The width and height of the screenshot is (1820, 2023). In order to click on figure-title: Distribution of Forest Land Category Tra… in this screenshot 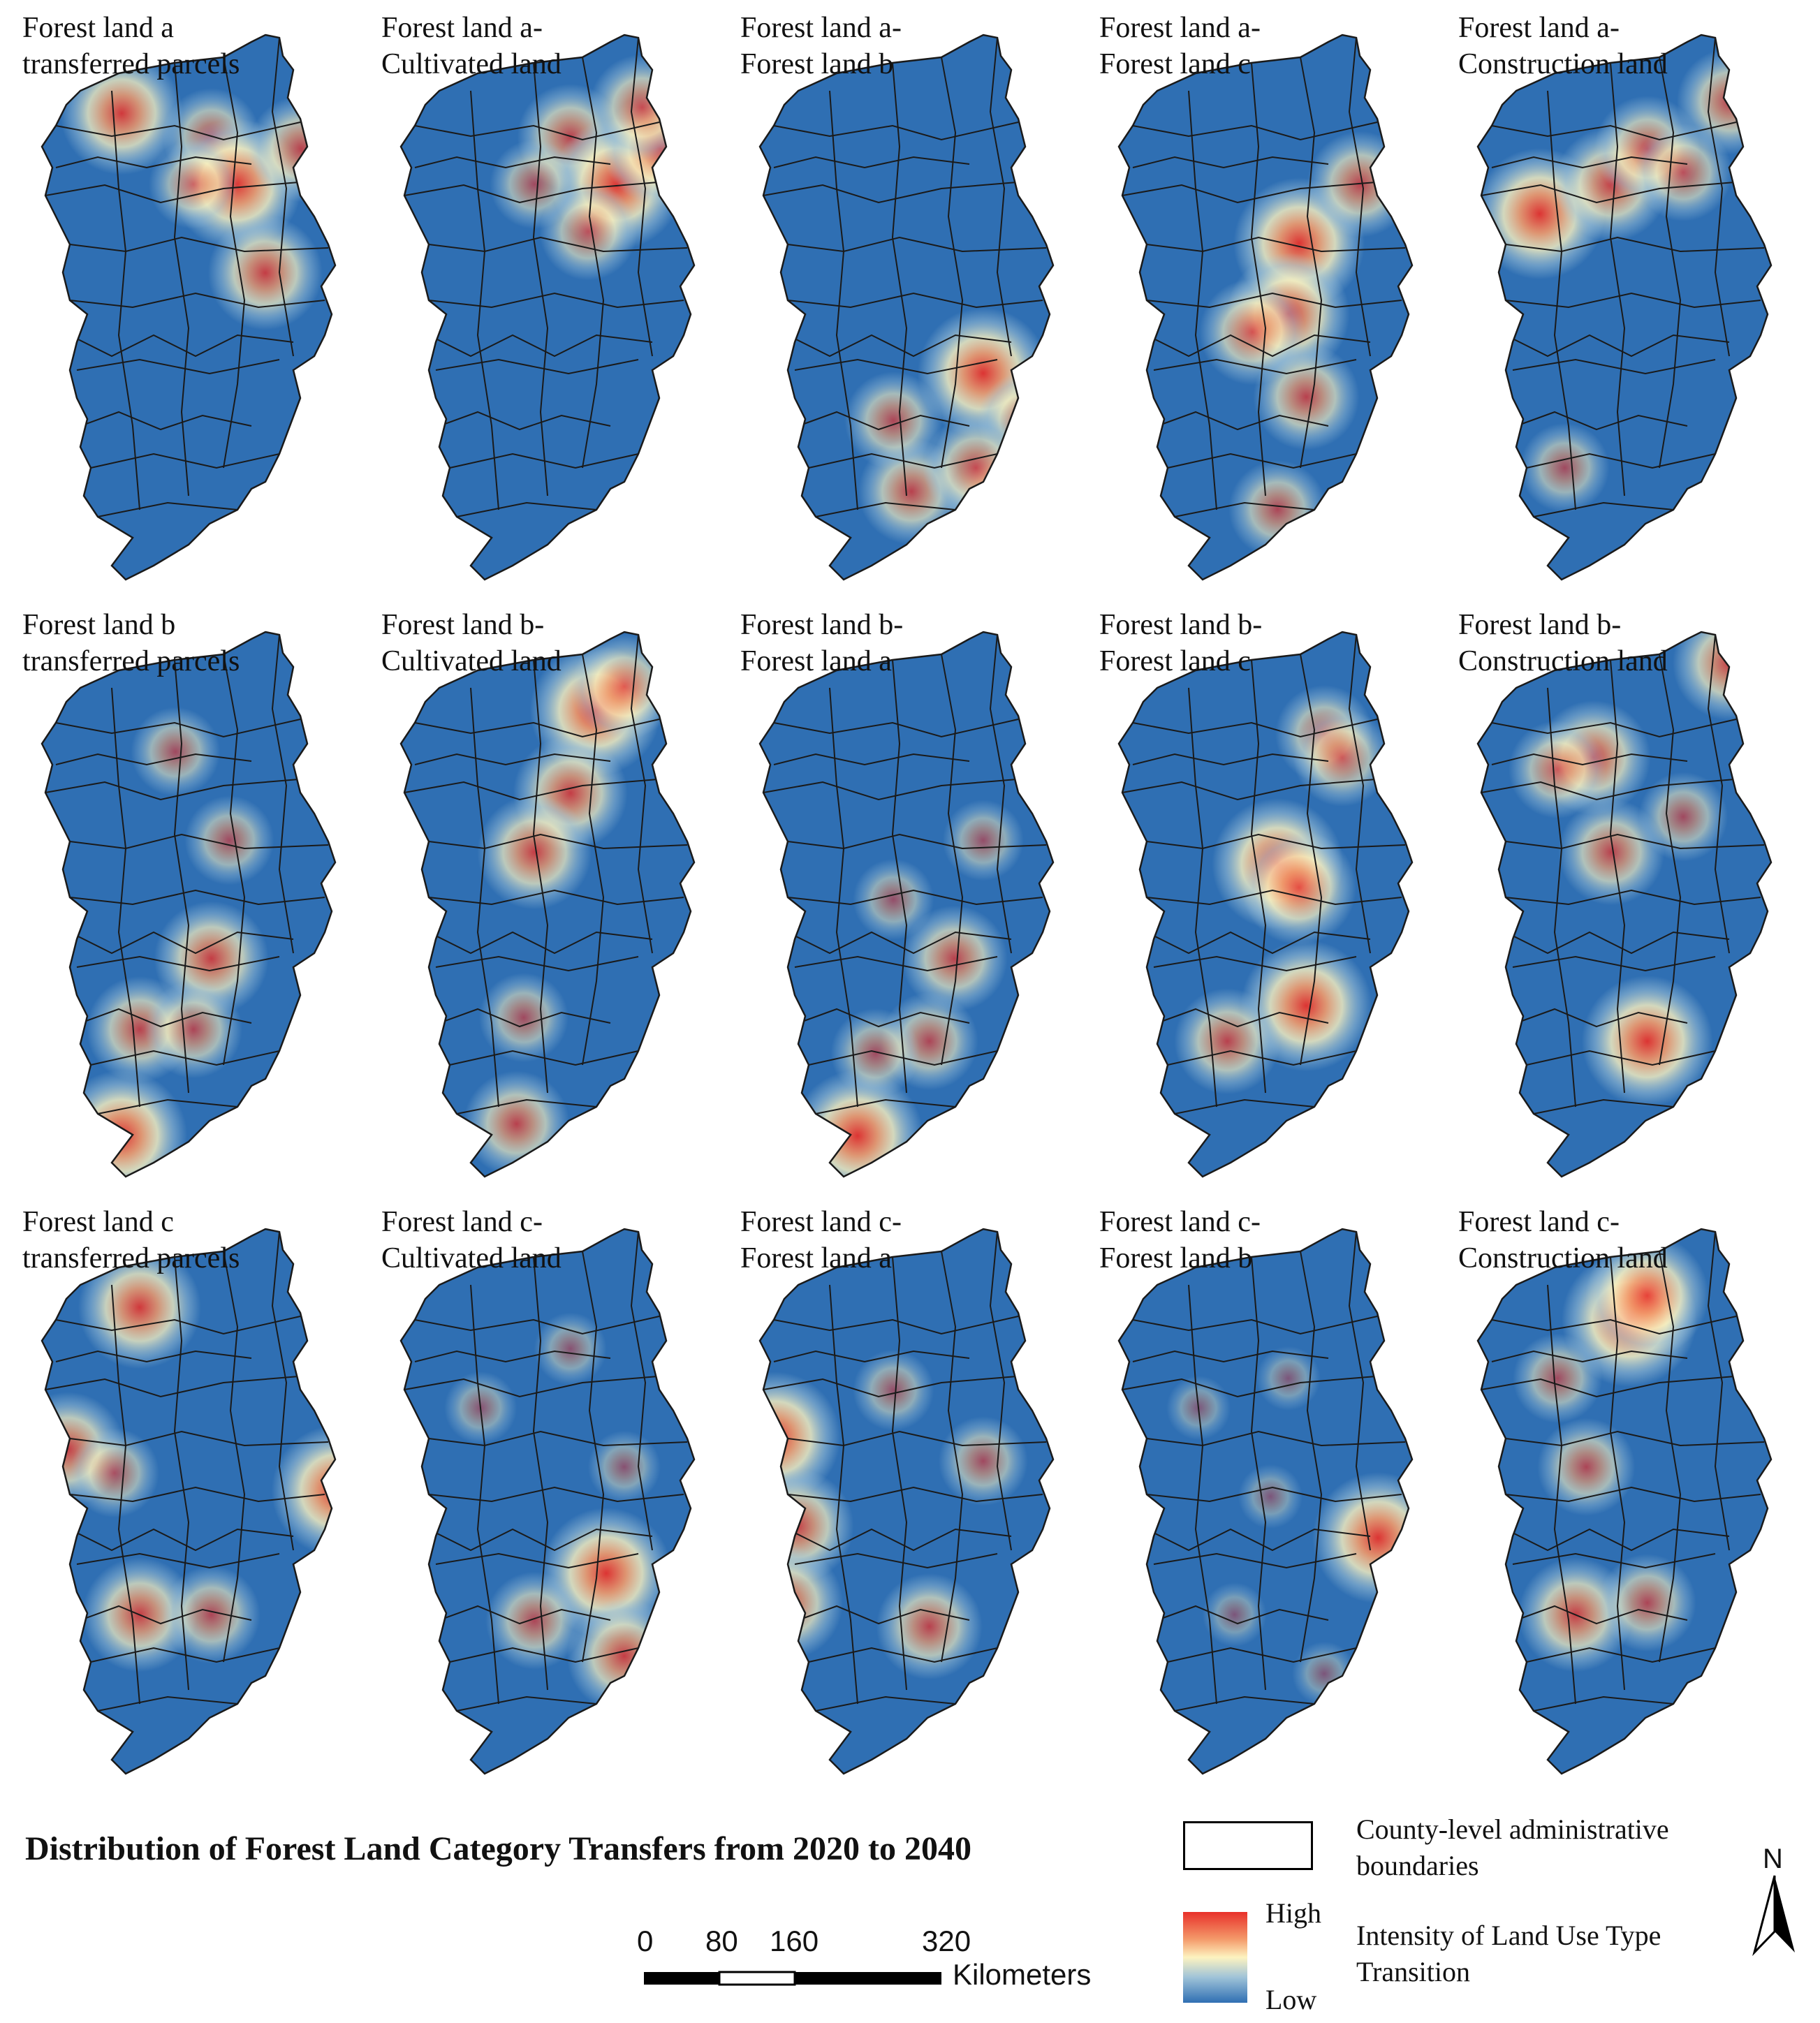, I will do `click(499, 1848)`.